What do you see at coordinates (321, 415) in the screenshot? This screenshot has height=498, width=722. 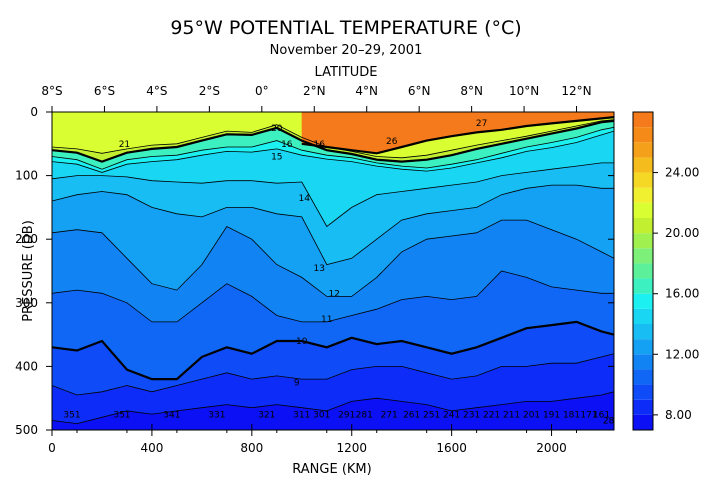 I see `contour-label-19: 301` at bounding box center [321, 415].